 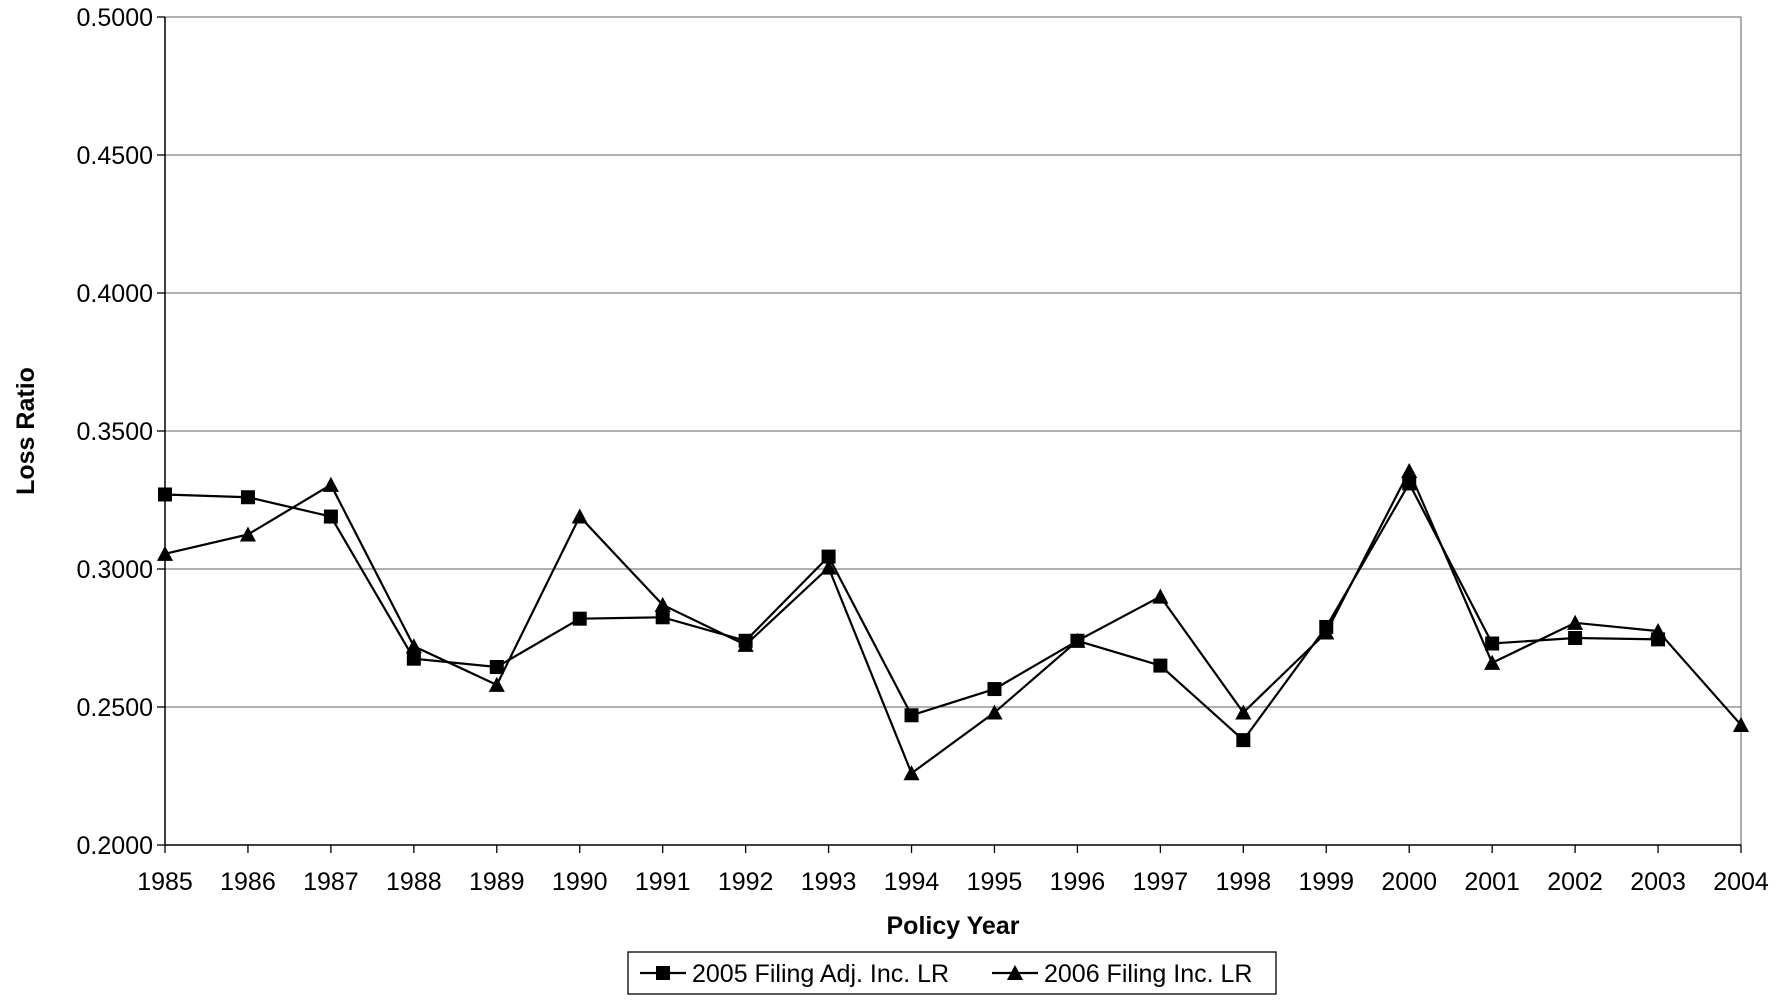 I want to click on y-tick-label: 0.3500, so click(x=115, y=432).